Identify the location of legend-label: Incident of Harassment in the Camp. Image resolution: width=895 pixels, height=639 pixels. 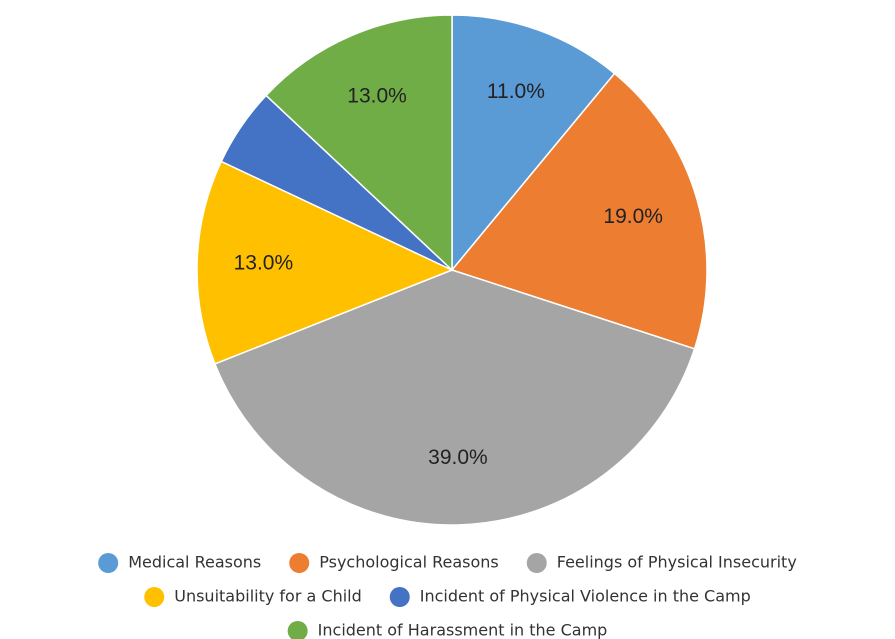
(463, 630).